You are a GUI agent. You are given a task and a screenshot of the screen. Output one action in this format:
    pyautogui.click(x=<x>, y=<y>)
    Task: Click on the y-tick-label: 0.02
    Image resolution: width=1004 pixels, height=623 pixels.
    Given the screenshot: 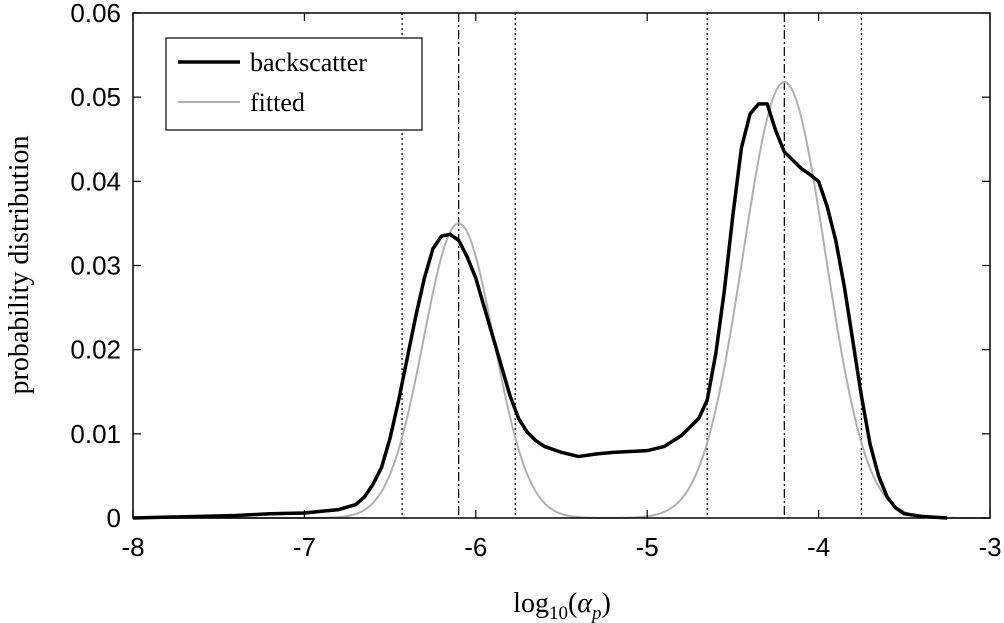 What is the action you would take?
    pyautogui.click(x=95, y=350)
    